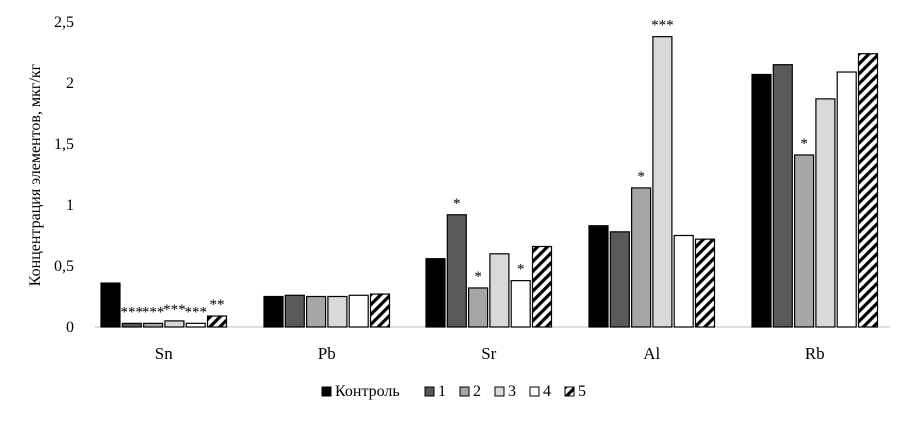 The image size is (900, 422). I want to click on y-tick-label: 2, so click(70, 83).